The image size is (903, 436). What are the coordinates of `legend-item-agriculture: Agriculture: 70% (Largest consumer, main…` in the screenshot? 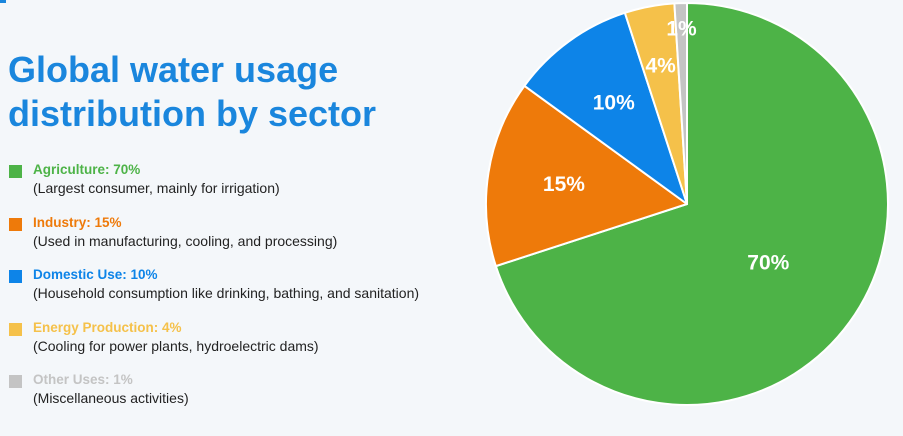 It's located at (214, 187).